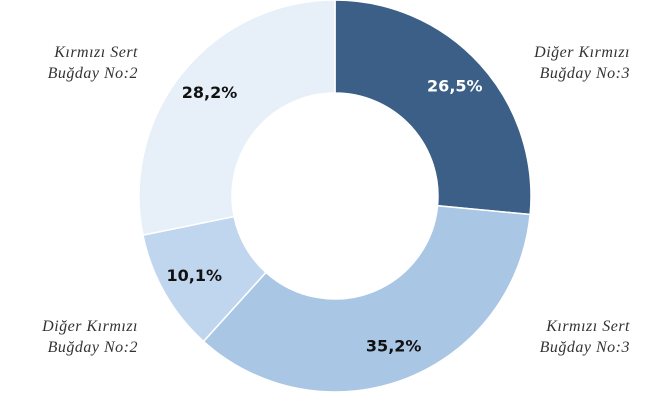 This screenshot has height=416, width=645. Describe the element at coordinates (584, 337) in the screenshot. I see `category-label: Kırmızı Sert Buğday No:3` at that location.